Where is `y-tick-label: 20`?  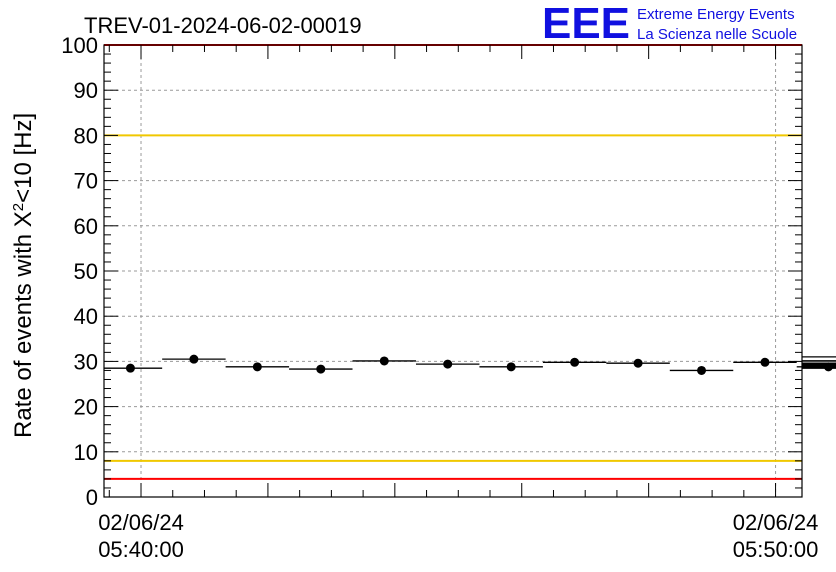
y-tick-label: 20 is located at coordinates (86, 407).